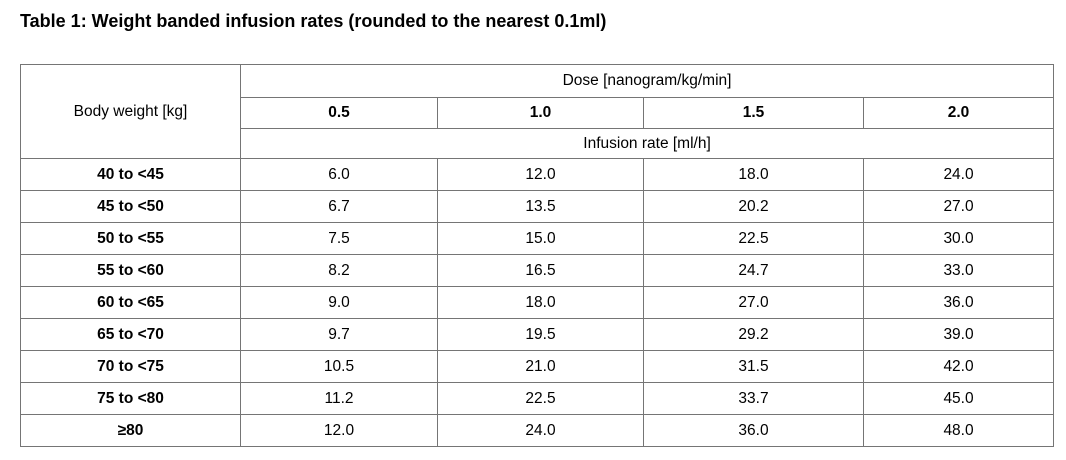  What do you see at coordinates (130, 302) in the screenshot?
I see `weight-band-cell: 60 to <65` at bounding box center [130, 302].